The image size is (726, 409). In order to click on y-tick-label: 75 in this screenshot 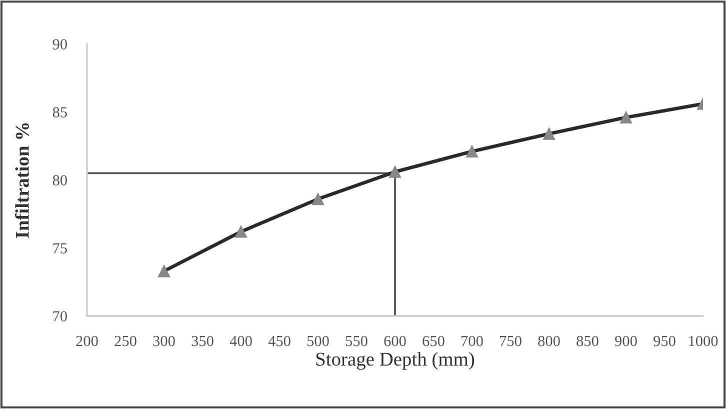, I will do `click(60, 248)`.